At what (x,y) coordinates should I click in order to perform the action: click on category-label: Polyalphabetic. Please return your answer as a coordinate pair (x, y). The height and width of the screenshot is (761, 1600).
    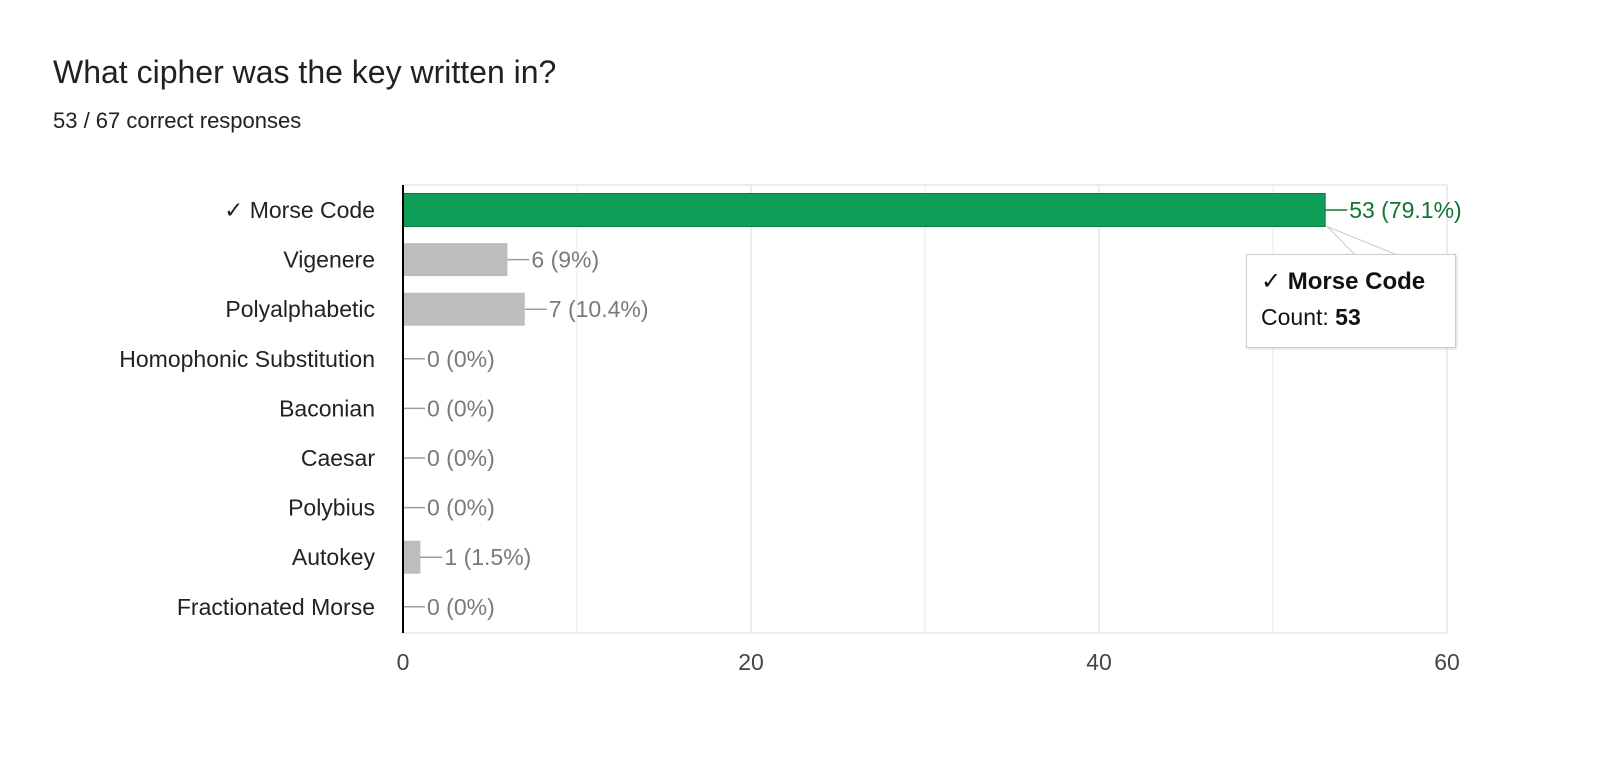
    Looking at the image, I should click on (300, 309).